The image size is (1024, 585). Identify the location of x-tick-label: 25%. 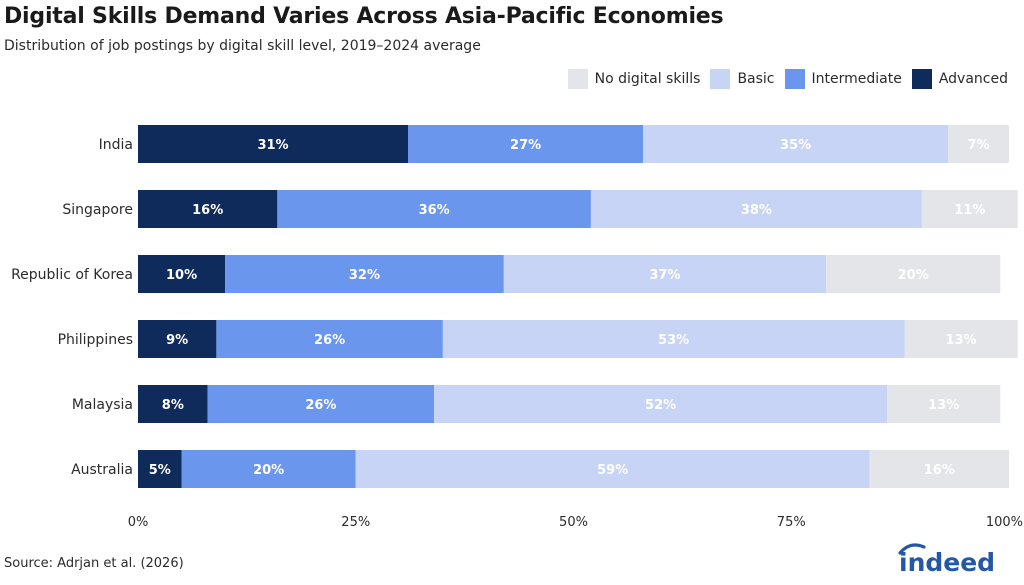
(355, 522).